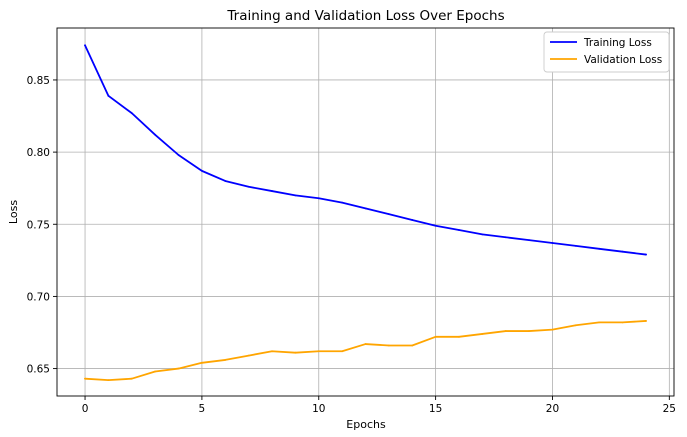 This screenshot has height=437, width=687. What do you see at coordinates (606, 52) in the screenshot?
I see `legend: Training Loss Validation Loss` at bounding box center [606, 52].